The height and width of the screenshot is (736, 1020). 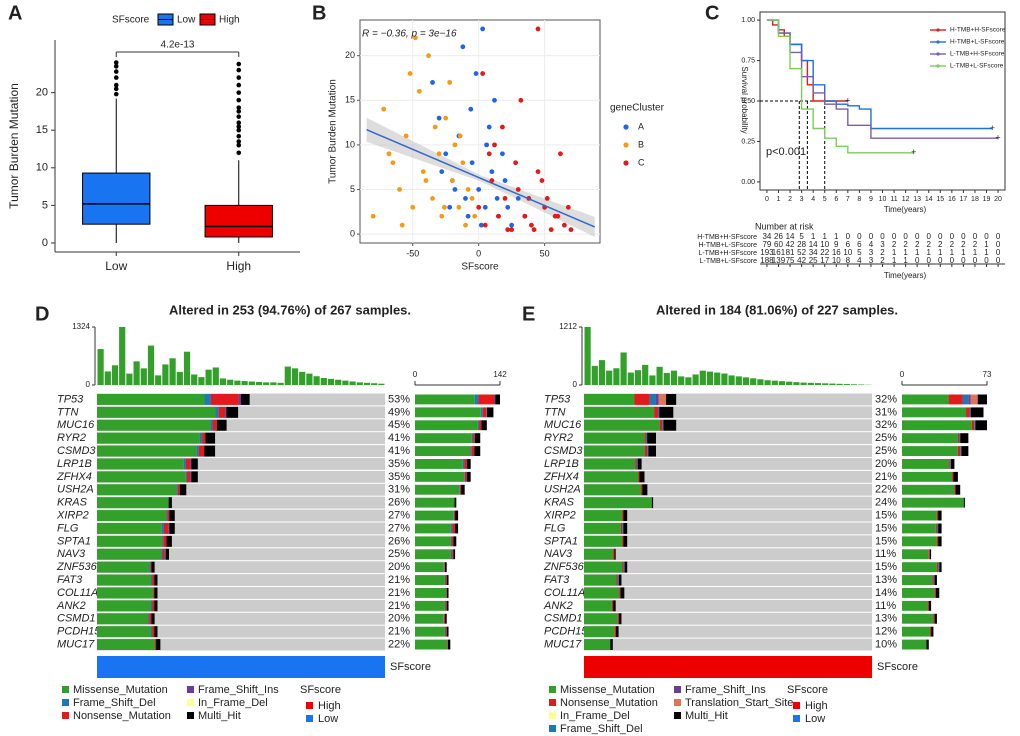 What do you see at coordinates (790, 252) in the screenshot?
I see `risk-count: 81` at bounding box center [790, 252].